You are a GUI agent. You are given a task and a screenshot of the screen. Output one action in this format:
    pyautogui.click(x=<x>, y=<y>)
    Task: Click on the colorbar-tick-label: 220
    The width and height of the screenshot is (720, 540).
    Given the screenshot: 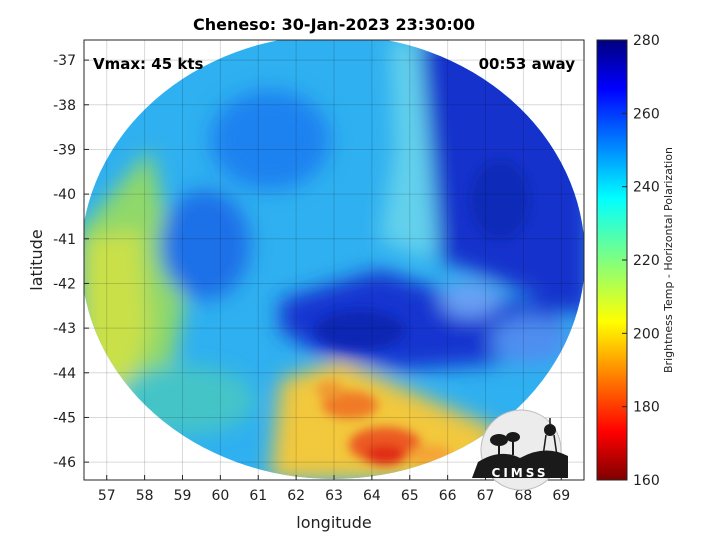 What is the action you would take?
    pyautogui.click(x=646, y=261)
    